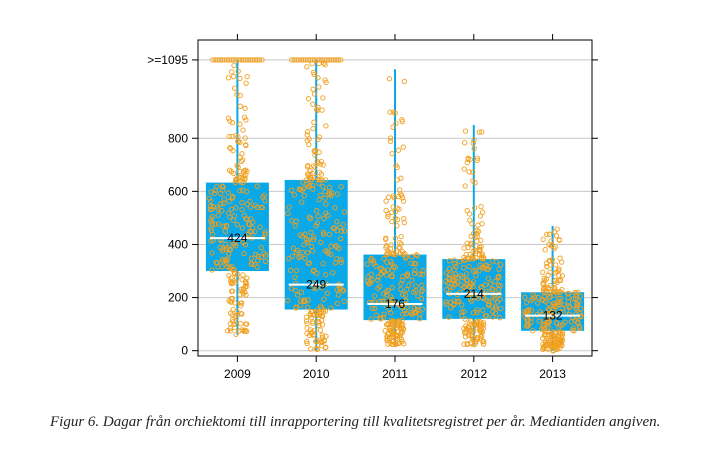  Describe the element at coordinates (167, 60) in the screenshot. I see `y-tick-label: >=1095` at that location.